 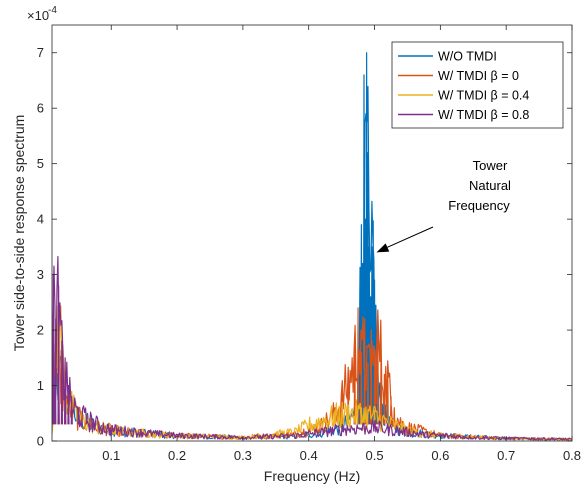 What do you see at coordinates (467, 57) in the screenshot?
I see `legend-label: W/O TMDI` at bounding box center [467, 57].